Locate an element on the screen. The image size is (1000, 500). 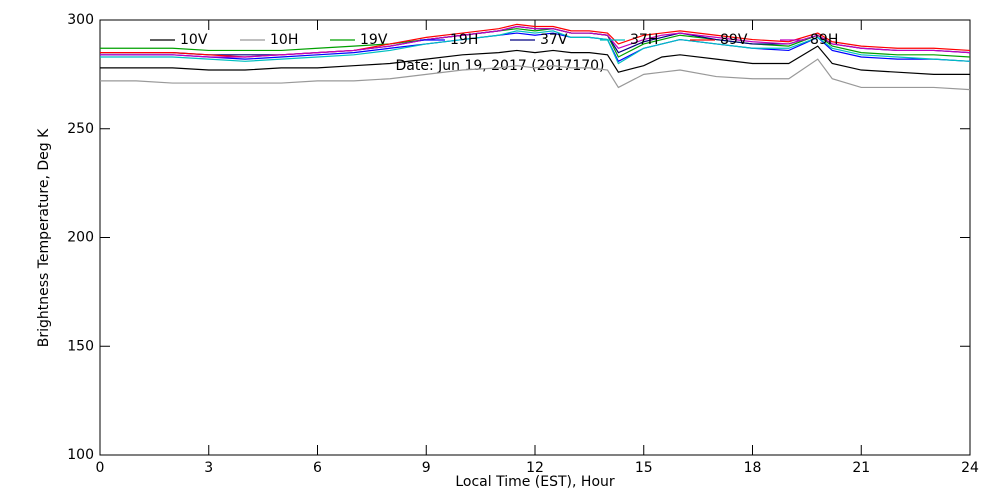
x-tick-label: 9 is located at coordinates (426, 468).